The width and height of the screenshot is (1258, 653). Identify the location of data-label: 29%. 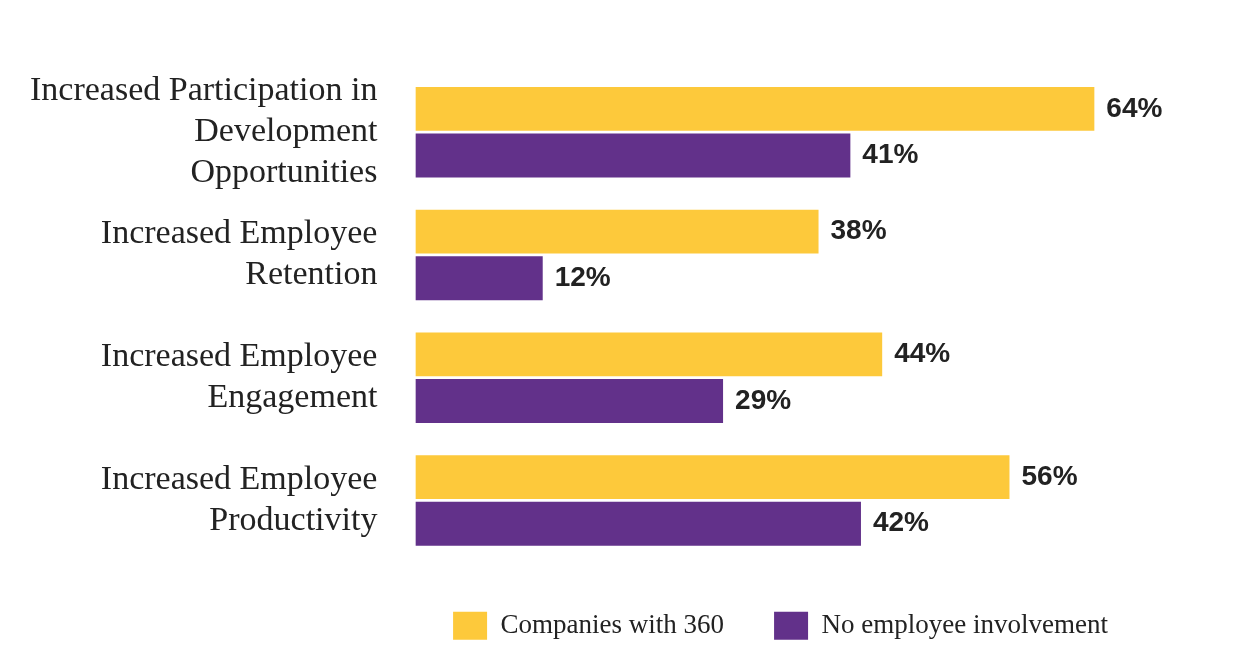
(763, 399).